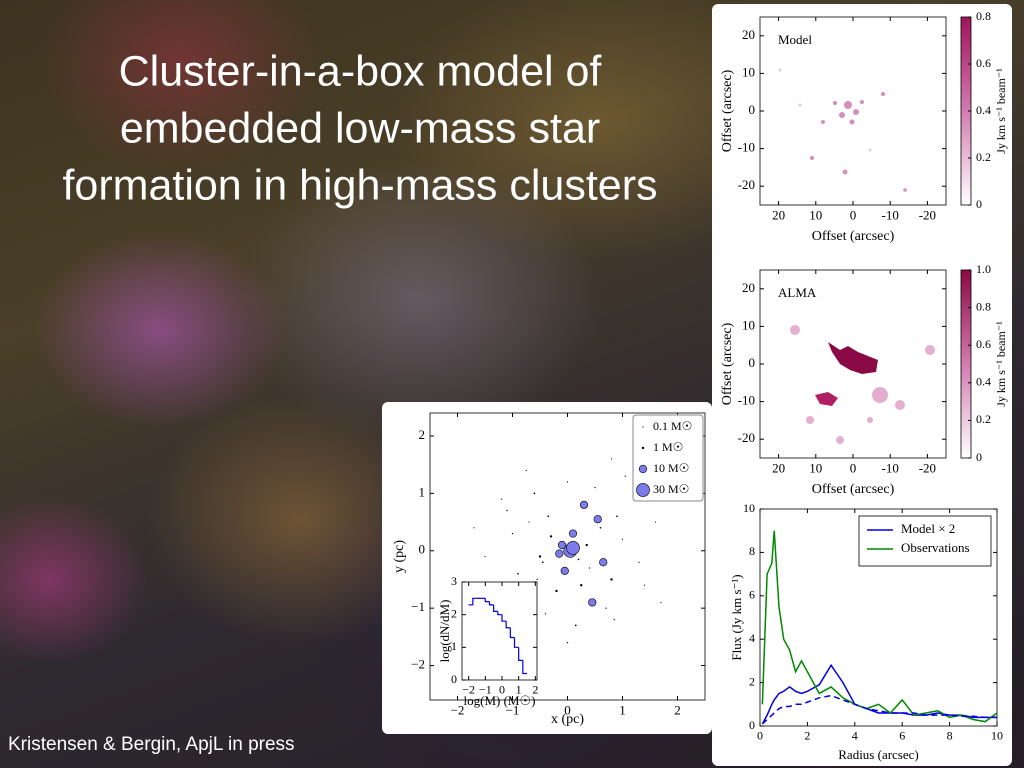 Image resolution: width=1024 pixels, height=768 pixels. What do you see at coordinates (928, 528) in the screenshot?
I see `legend-label: Model × 2` at bounding box center [928, 528].